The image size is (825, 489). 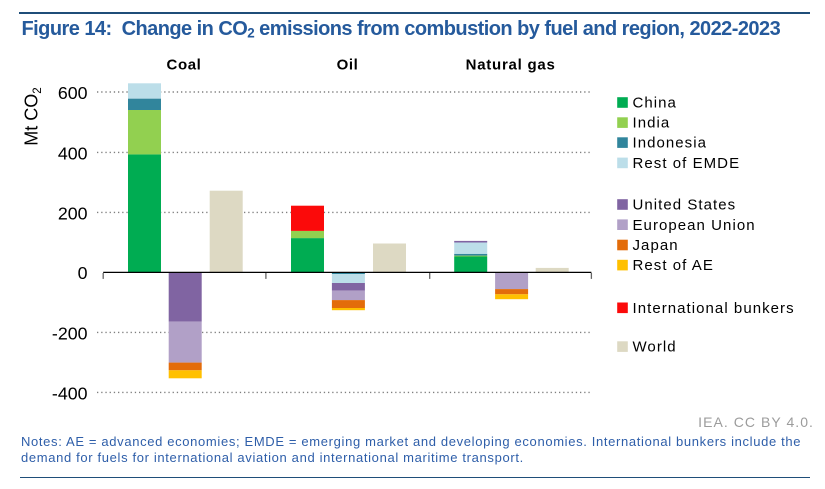 I want to click on svg-text: -400, so click(x=70, y=393).